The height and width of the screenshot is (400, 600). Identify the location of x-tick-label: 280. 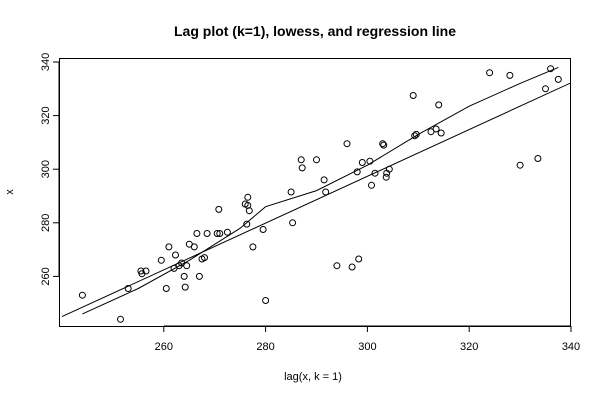
(265, 347).